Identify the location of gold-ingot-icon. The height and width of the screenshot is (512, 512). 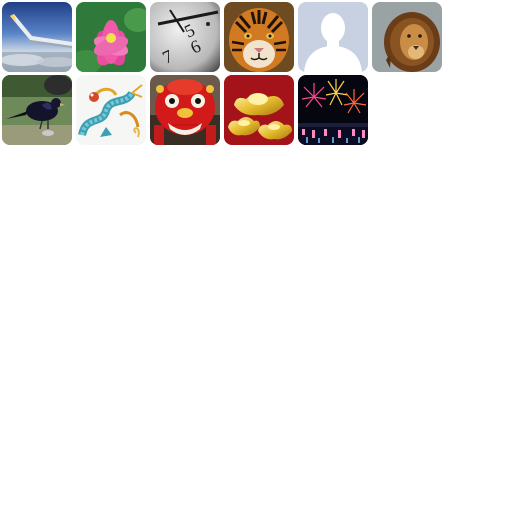
(259, 110).